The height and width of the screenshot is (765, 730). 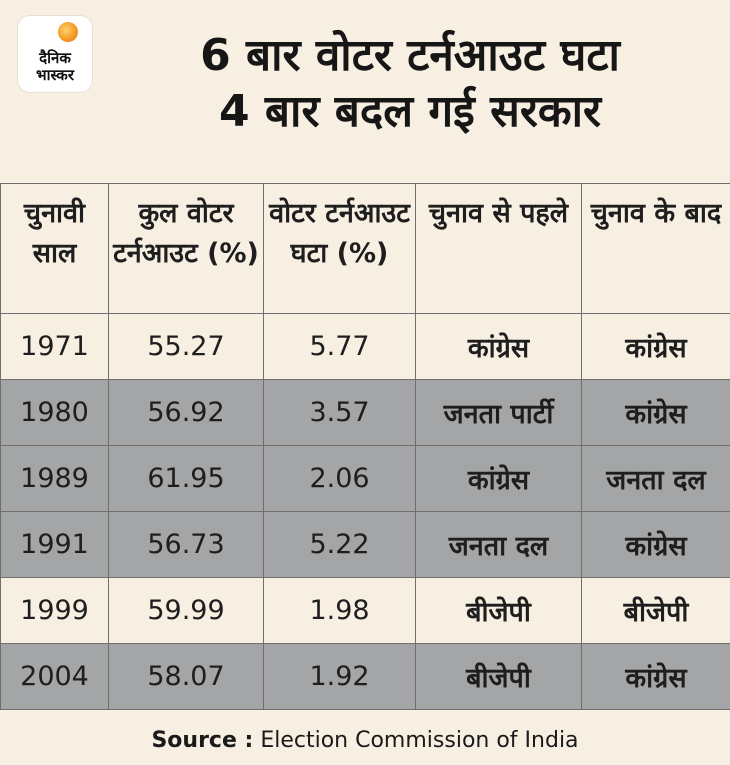 I want to click on after-party-cell: बीजेपी, so click(x=655, y=610).